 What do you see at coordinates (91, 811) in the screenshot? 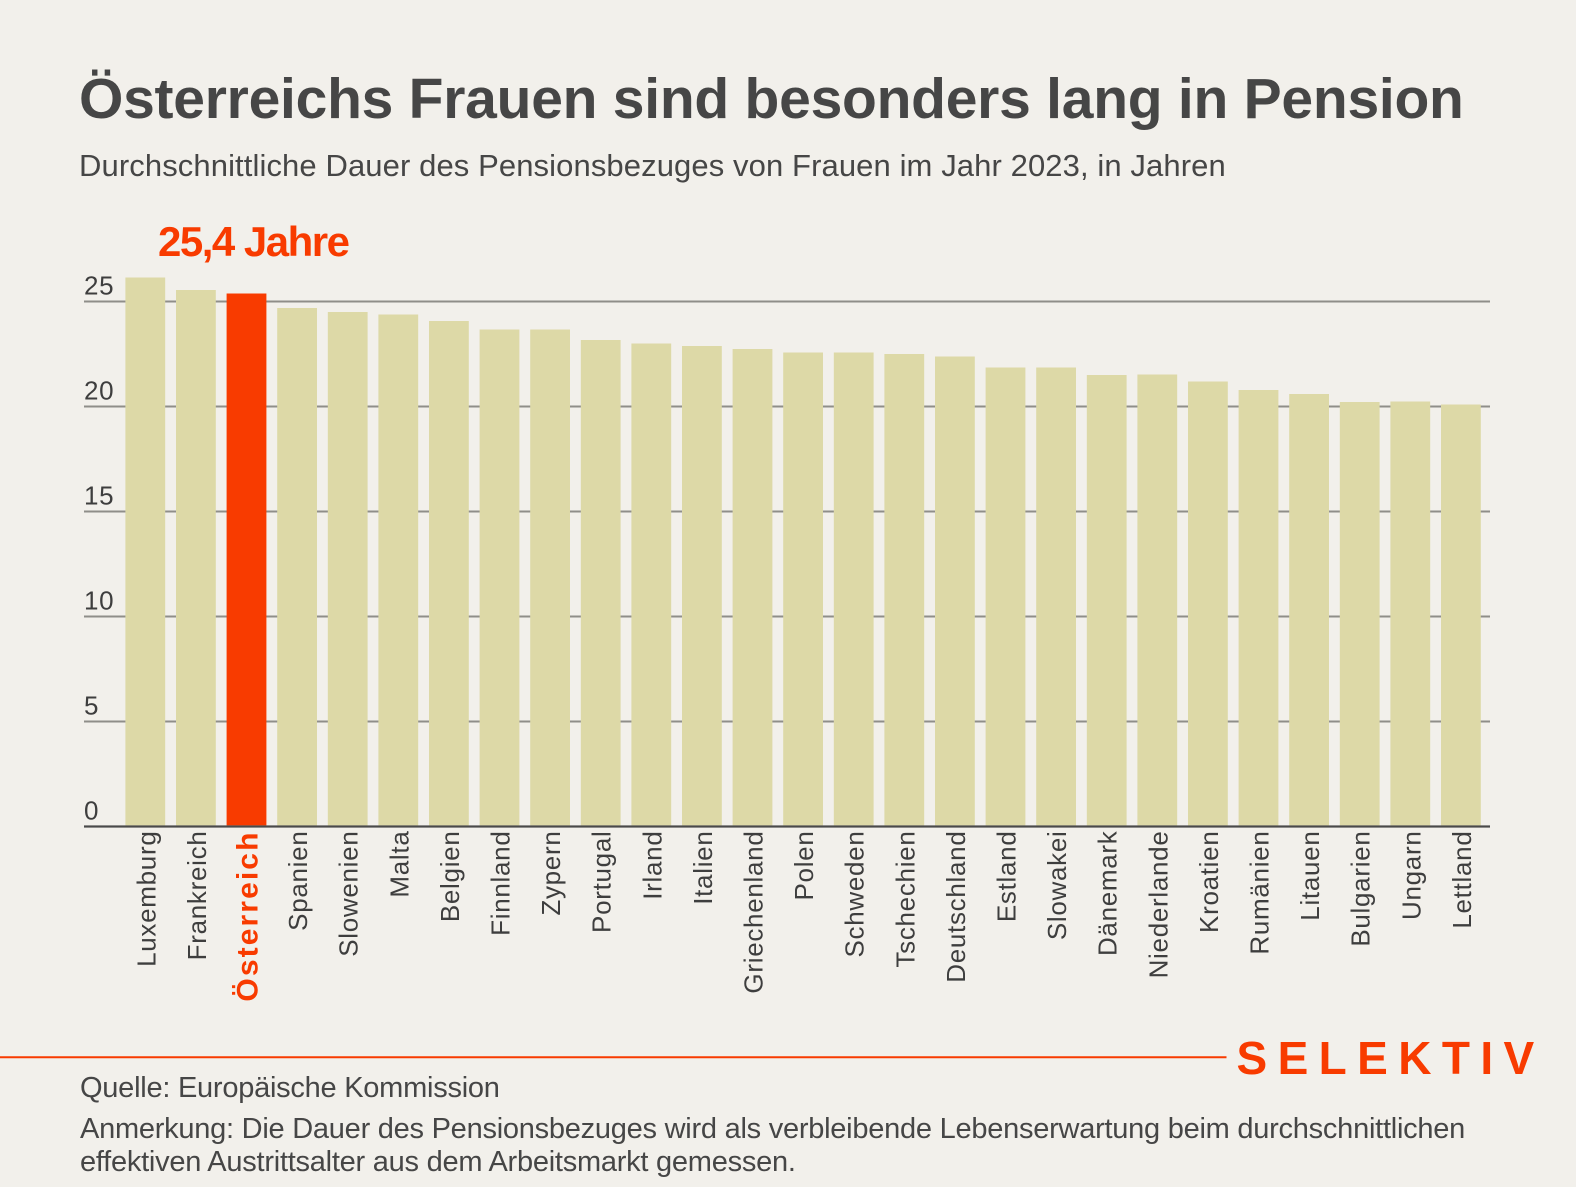
I see `svg-text: 0` at bounding box center [91, 811].